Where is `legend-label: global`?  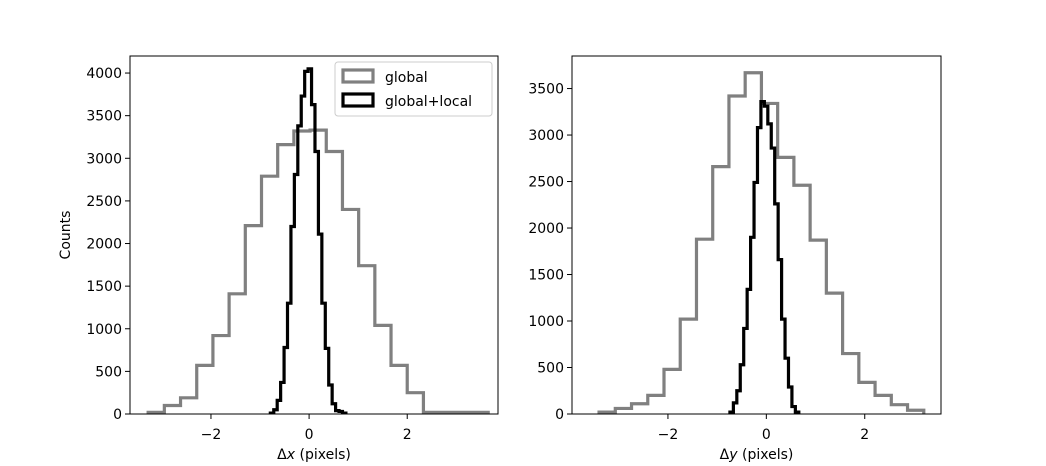 legend-label: global is located at coordinates (406, 78).